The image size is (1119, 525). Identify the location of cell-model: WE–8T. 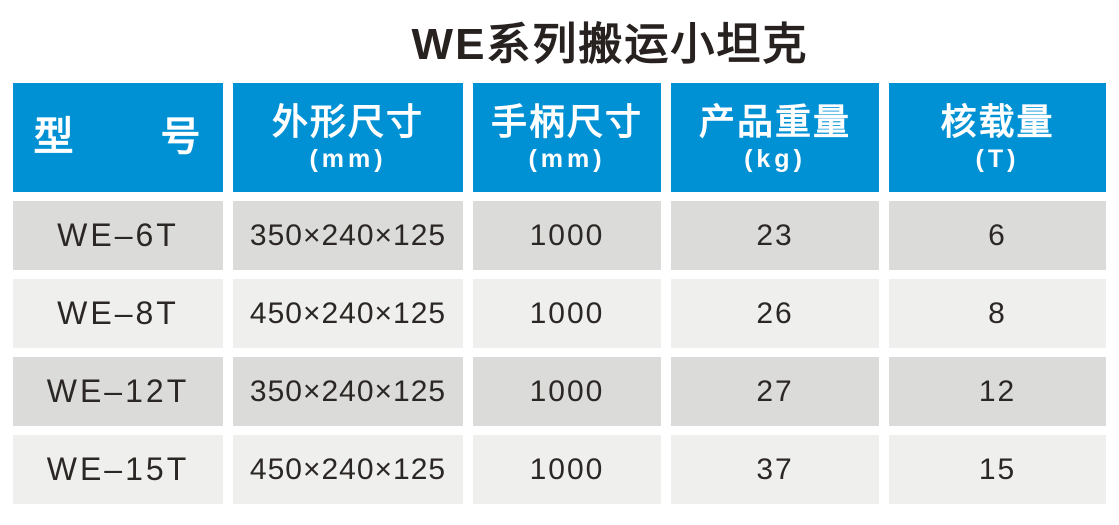
(118, 313).